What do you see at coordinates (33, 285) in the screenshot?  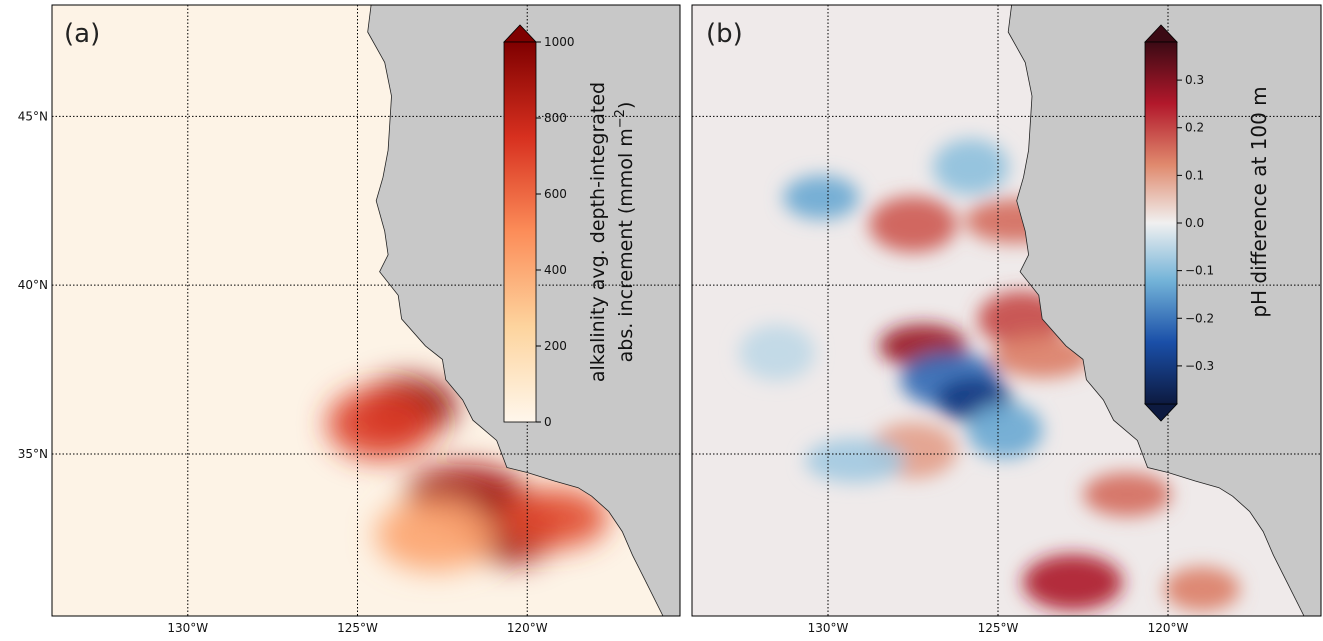 I see `lat-tick-label: 40°N` at bounding box center [33, 285].